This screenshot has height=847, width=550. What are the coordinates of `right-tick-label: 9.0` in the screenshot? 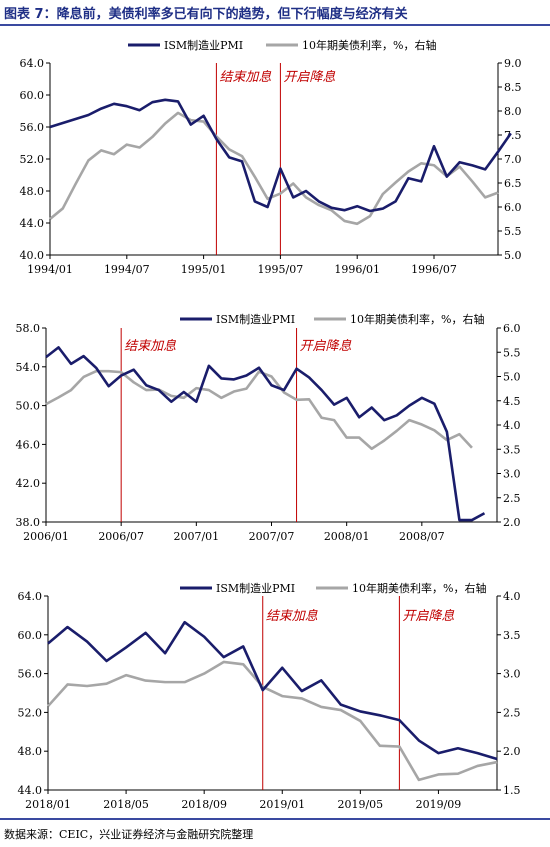 It's located at (513, 63).